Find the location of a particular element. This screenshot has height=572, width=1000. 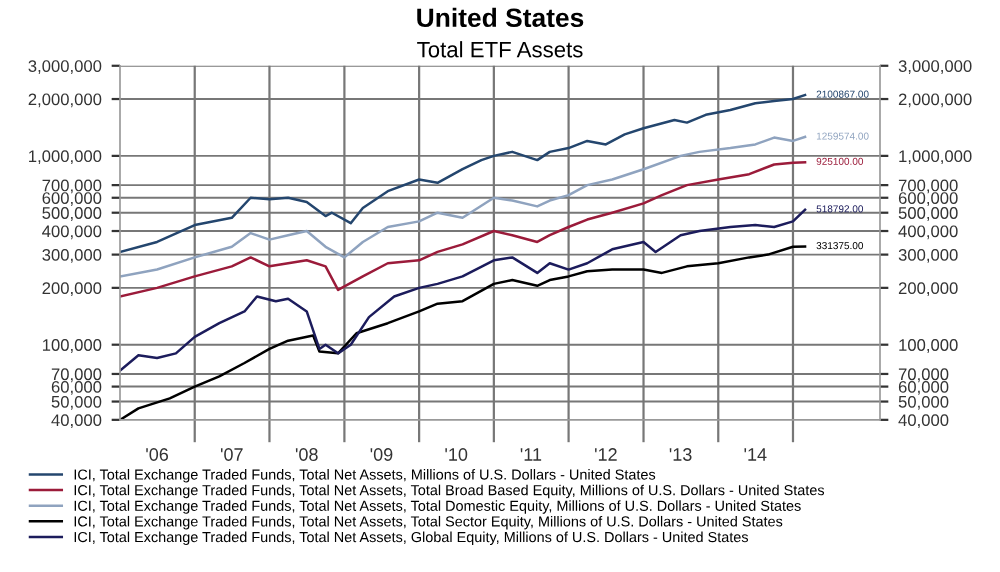

y-tick-label: 60,000 is located at coordinates (923, 388).